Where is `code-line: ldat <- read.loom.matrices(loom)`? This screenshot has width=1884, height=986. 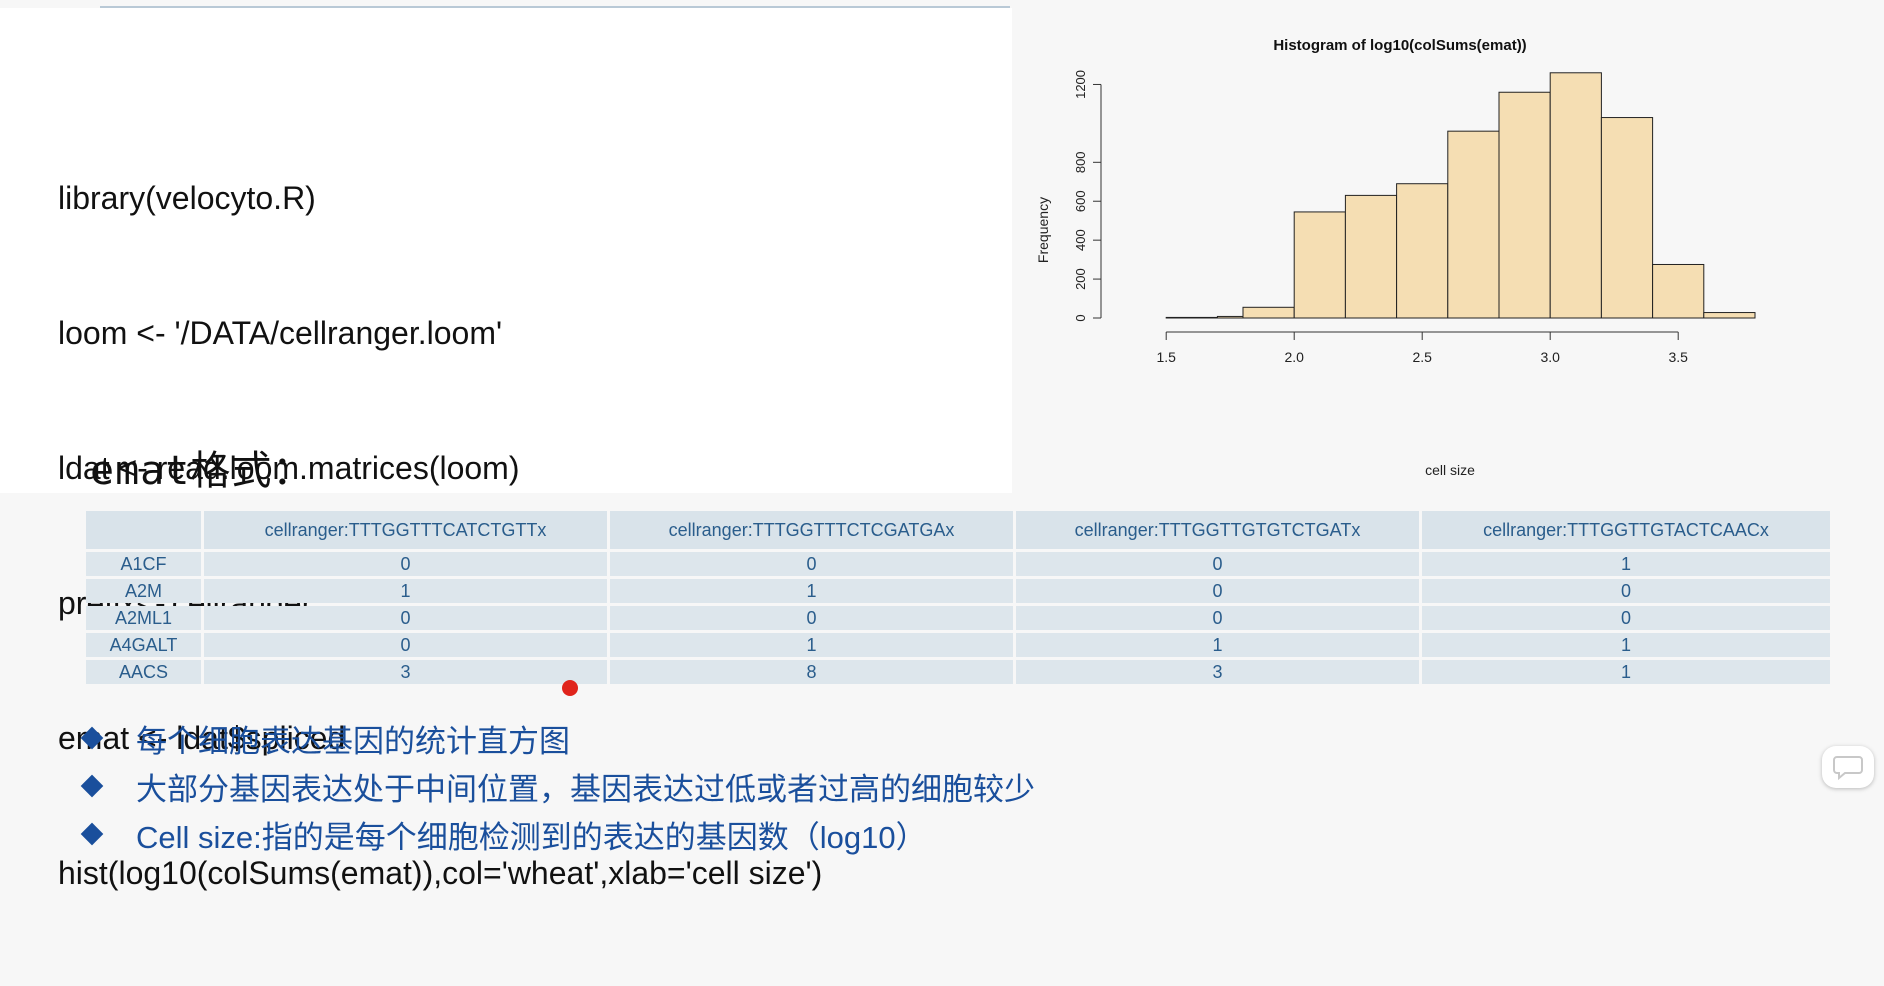
code-line: ldat <- read.loom.matrices(loom) is located at coordinates (289, 468).